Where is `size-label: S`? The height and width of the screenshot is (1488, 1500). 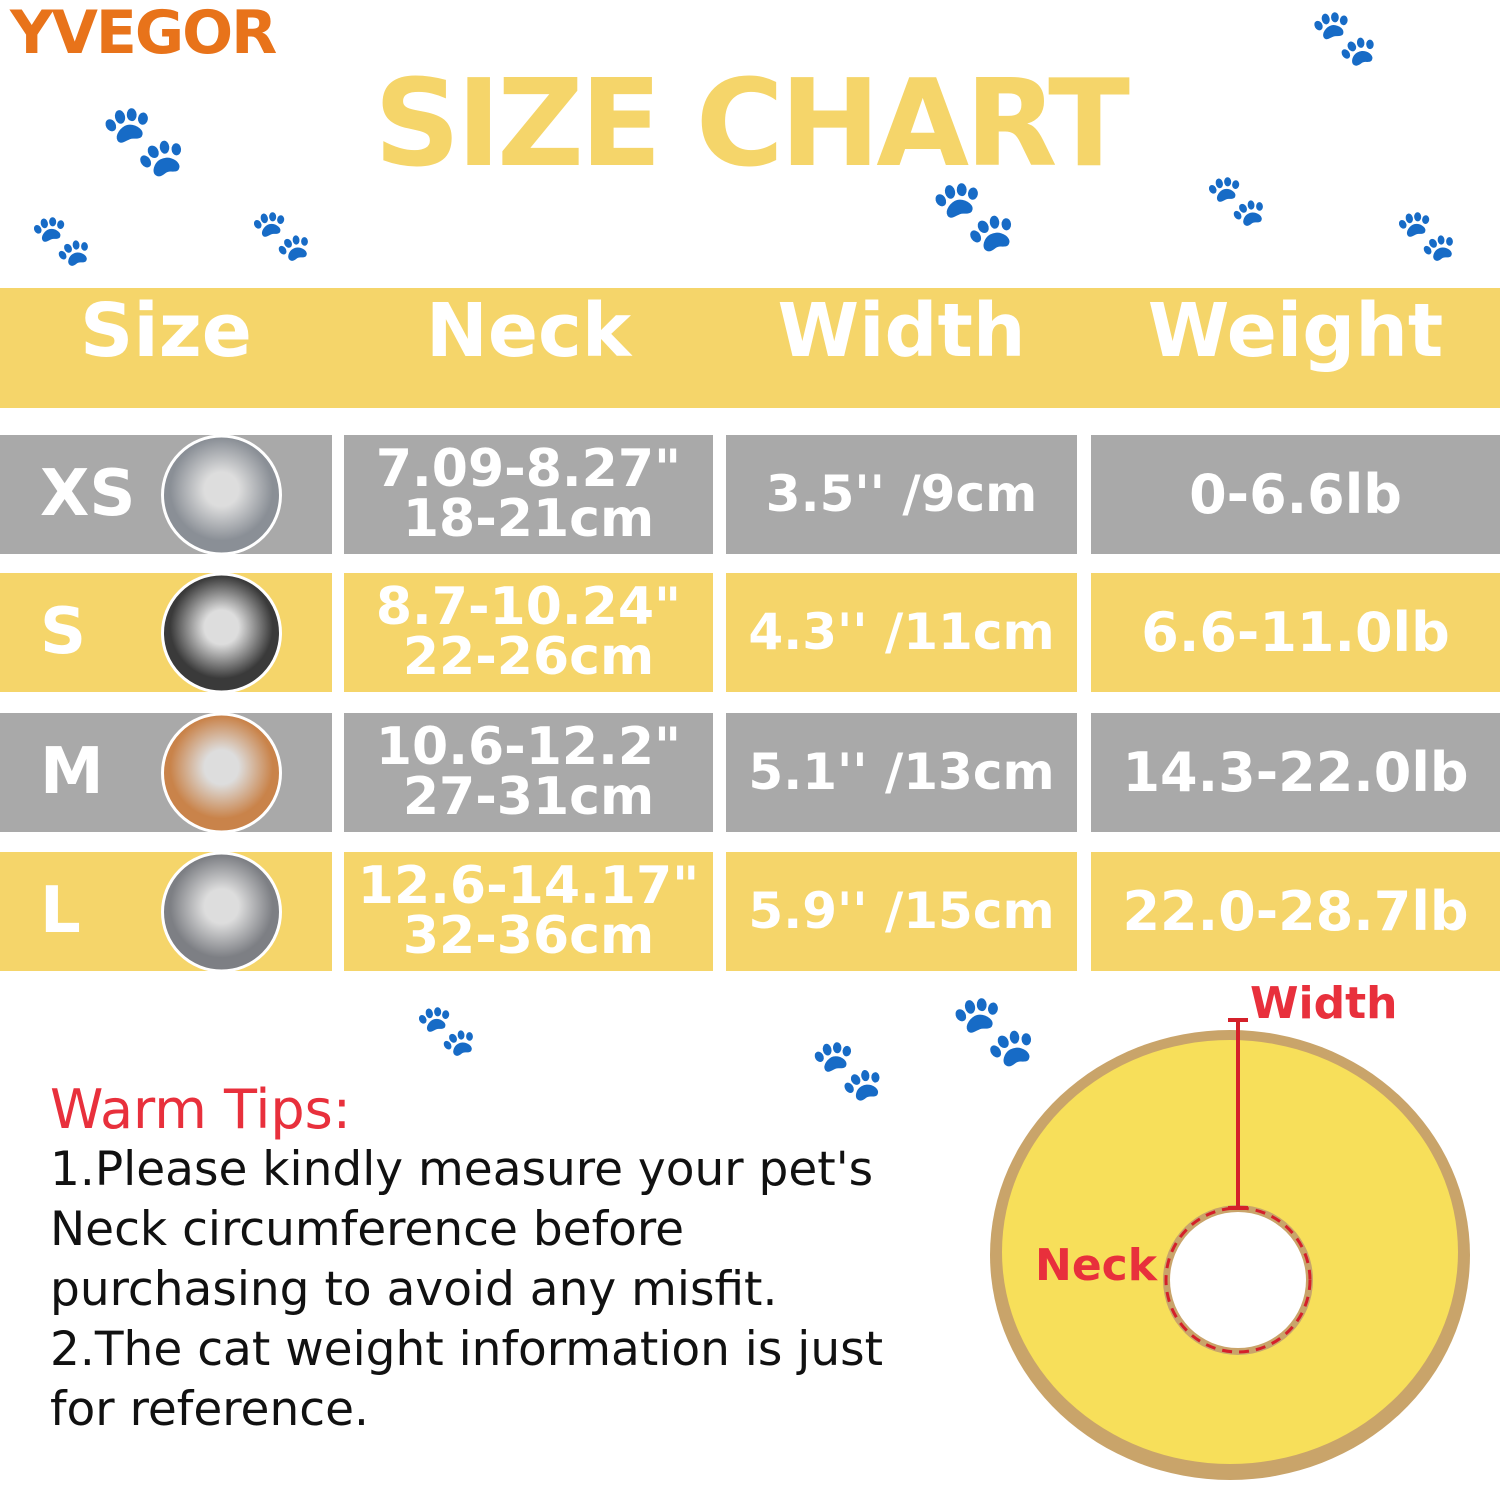
size-label: S is located at coordinates (63, 632).